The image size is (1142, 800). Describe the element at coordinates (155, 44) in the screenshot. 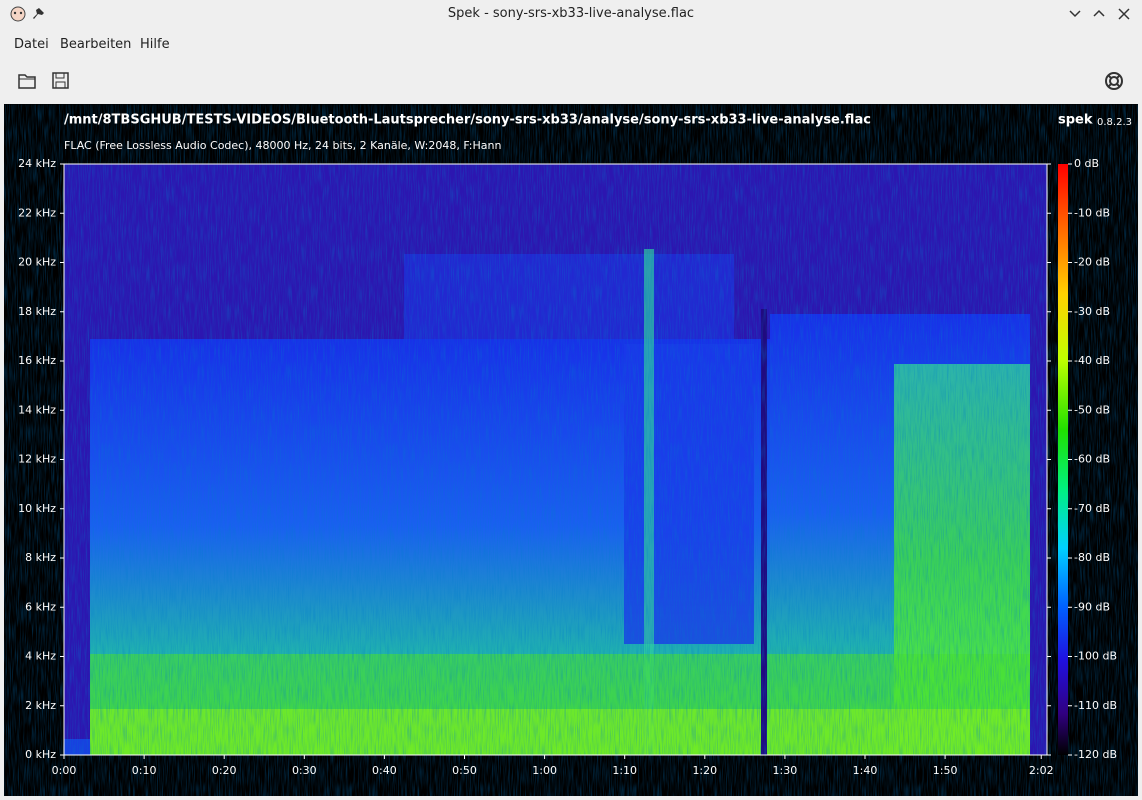

I see `menu-item: Hilfe` at that location.